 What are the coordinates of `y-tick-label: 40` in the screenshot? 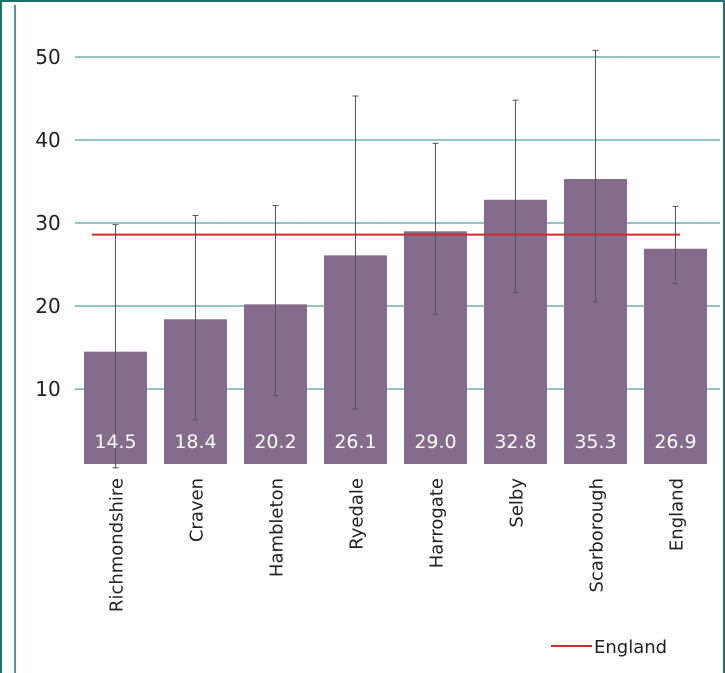 It's located at (47, 140).